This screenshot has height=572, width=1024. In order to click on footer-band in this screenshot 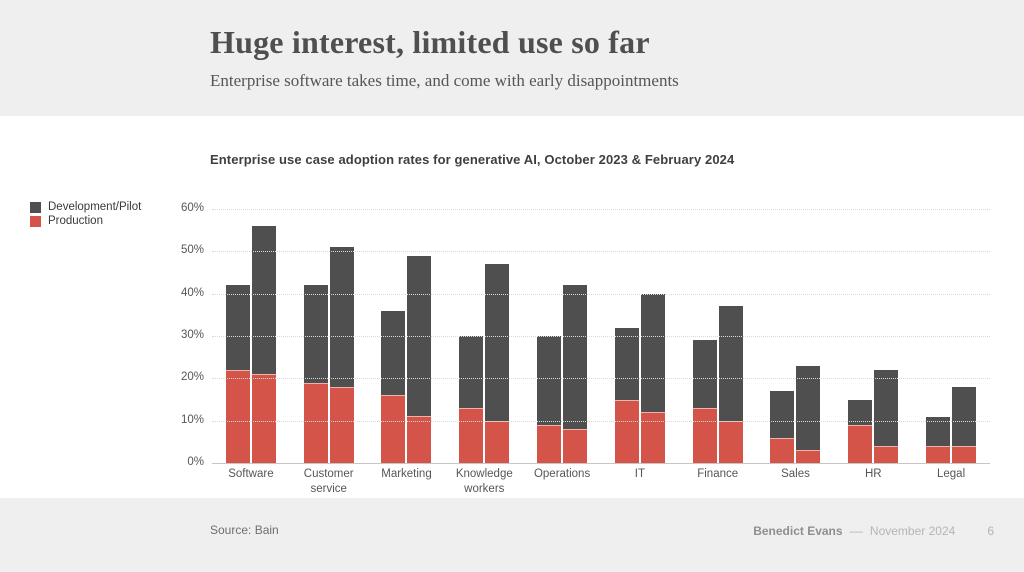, I will do `click(512, 535)`.